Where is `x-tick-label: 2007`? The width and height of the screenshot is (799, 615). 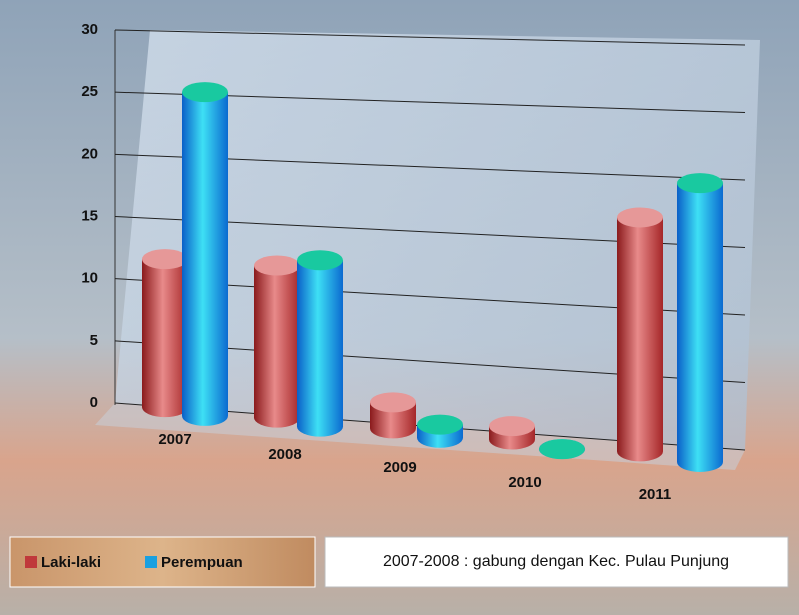 x-tick-label: 2007 is located at coordinates (174, 439).